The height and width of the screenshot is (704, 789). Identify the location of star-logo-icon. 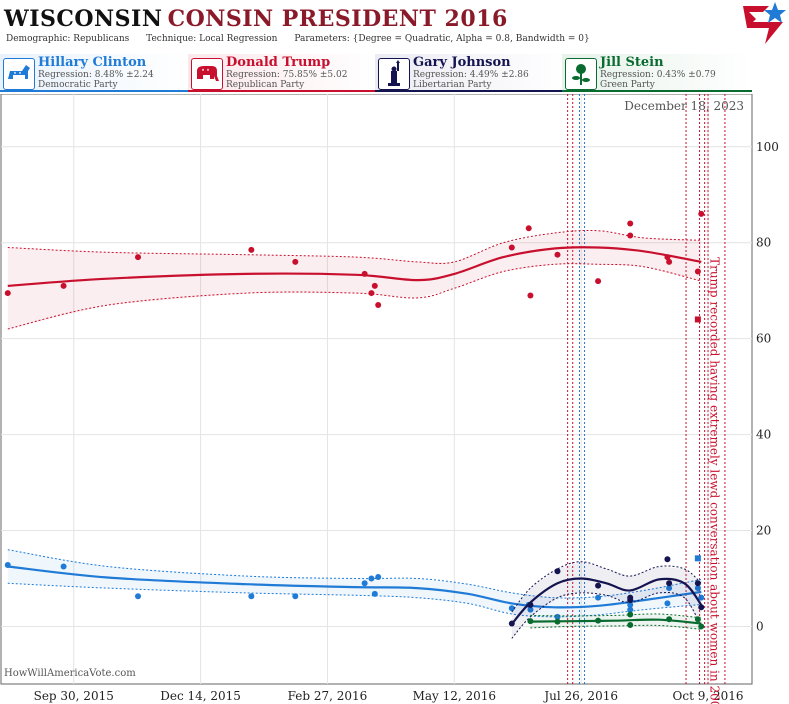
(764, 23).